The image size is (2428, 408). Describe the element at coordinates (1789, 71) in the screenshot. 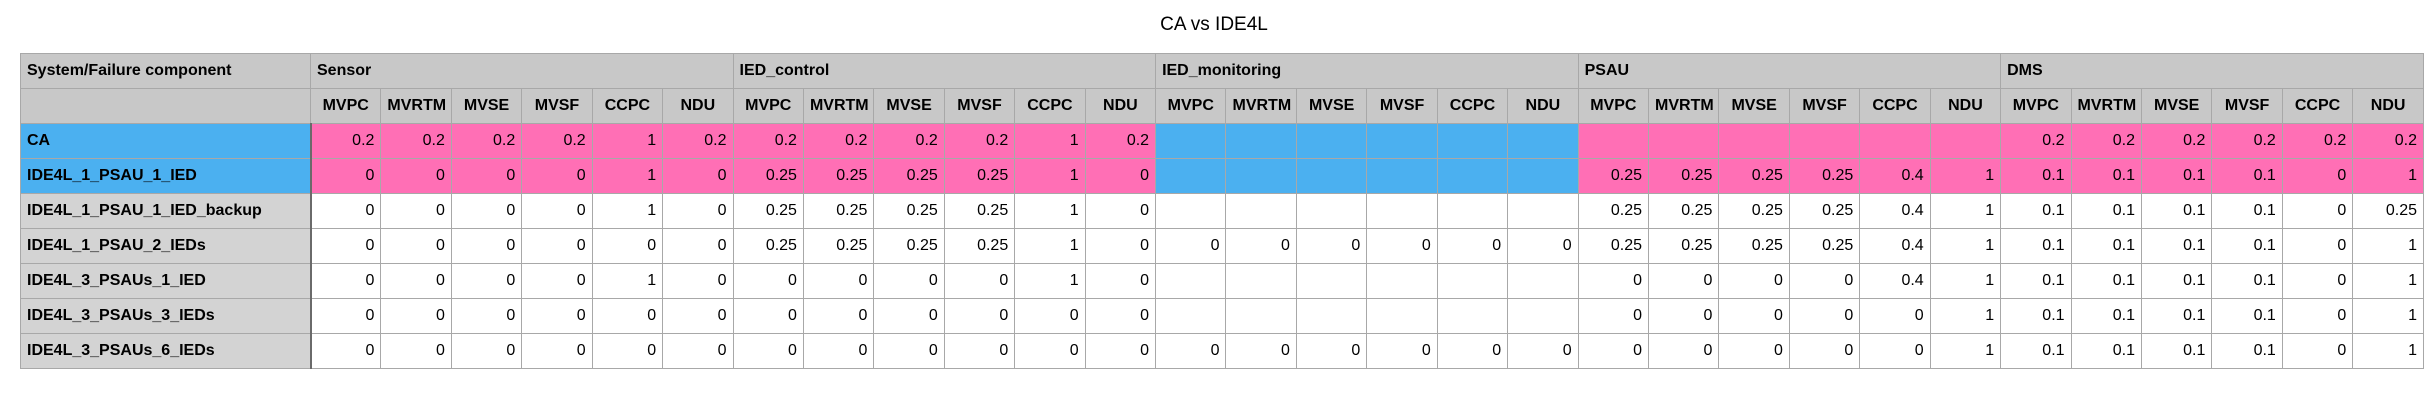

I see `group-header-psau: PSAU` at that location.